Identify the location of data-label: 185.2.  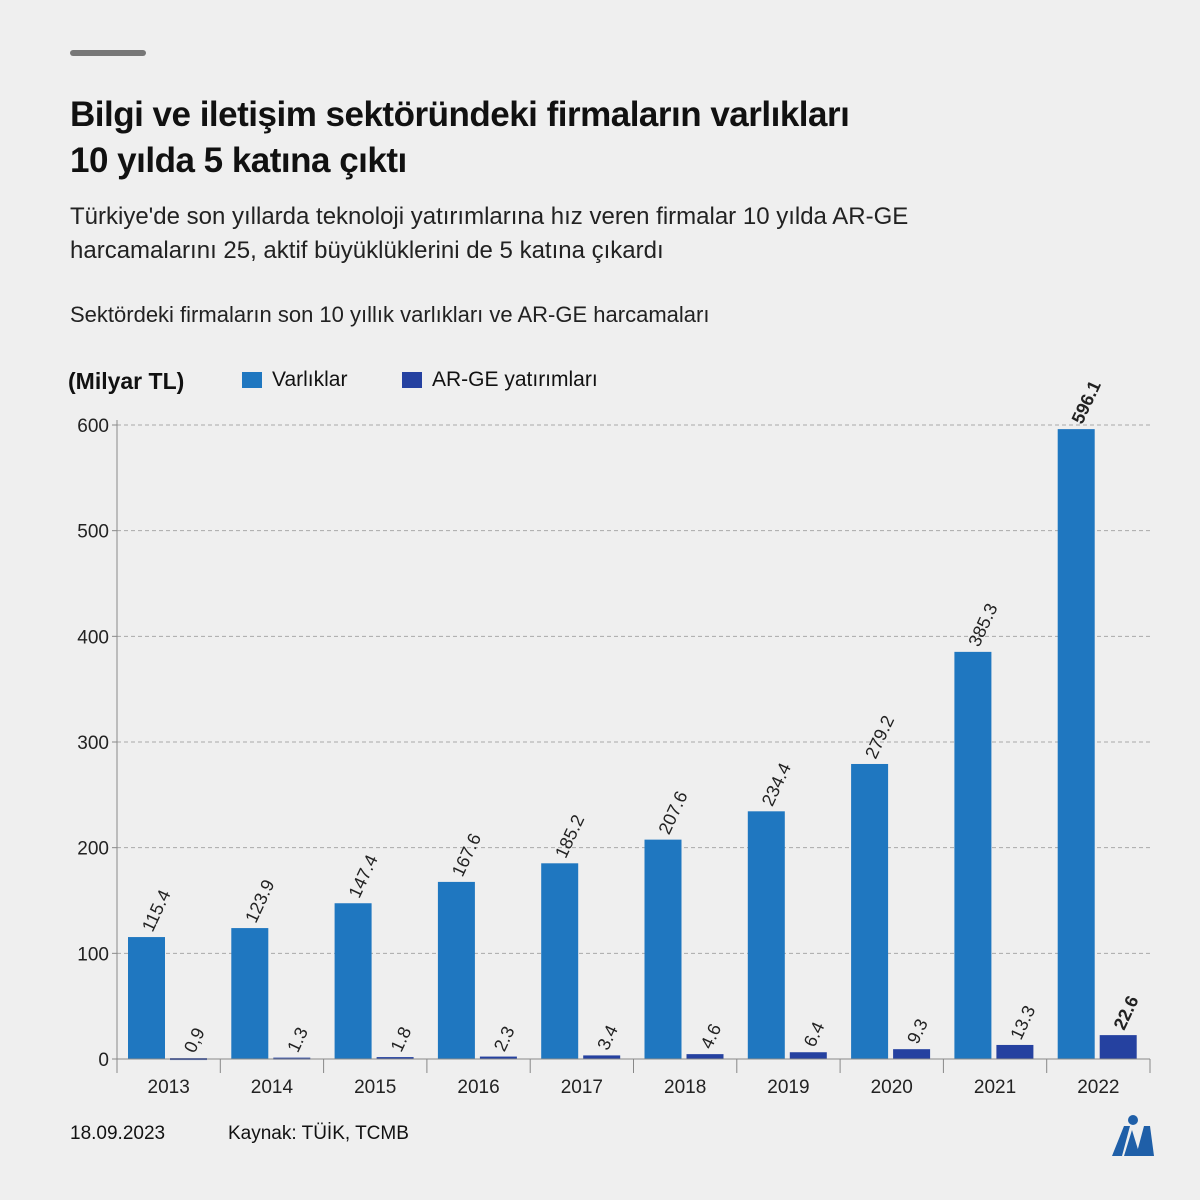
(569, 836).